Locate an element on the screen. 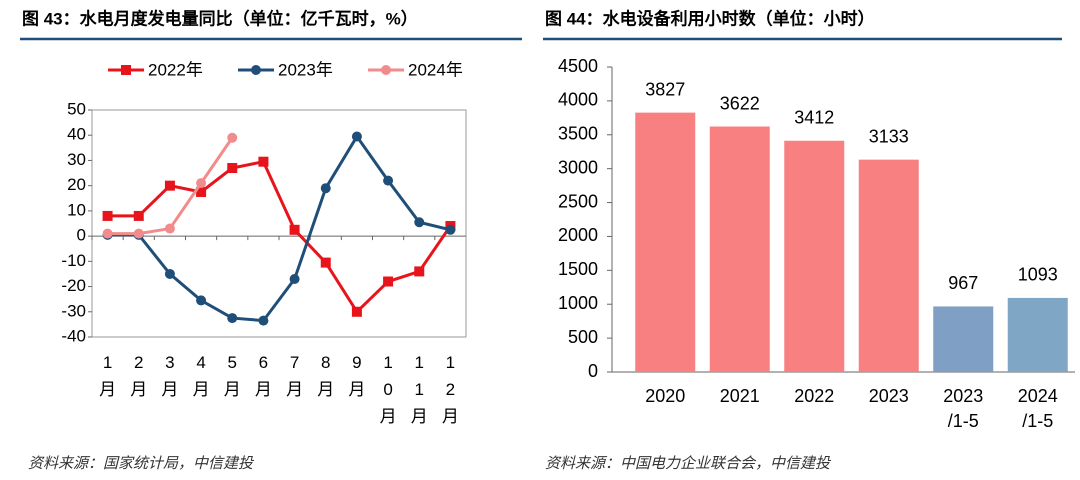 The height and width of the screenshot is (480, 1080). y-tick-label: 2000 is located at coordinates (578, 235).